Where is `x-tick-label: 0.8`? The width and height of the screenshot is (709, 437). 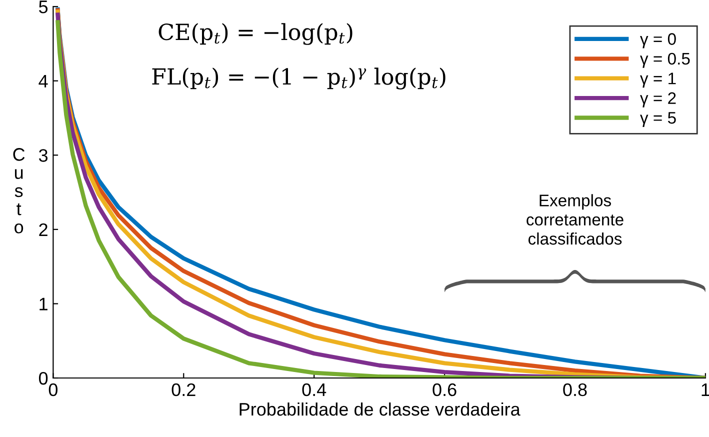 x-tick-label: 0.8 is located at coordinates (575, 389).